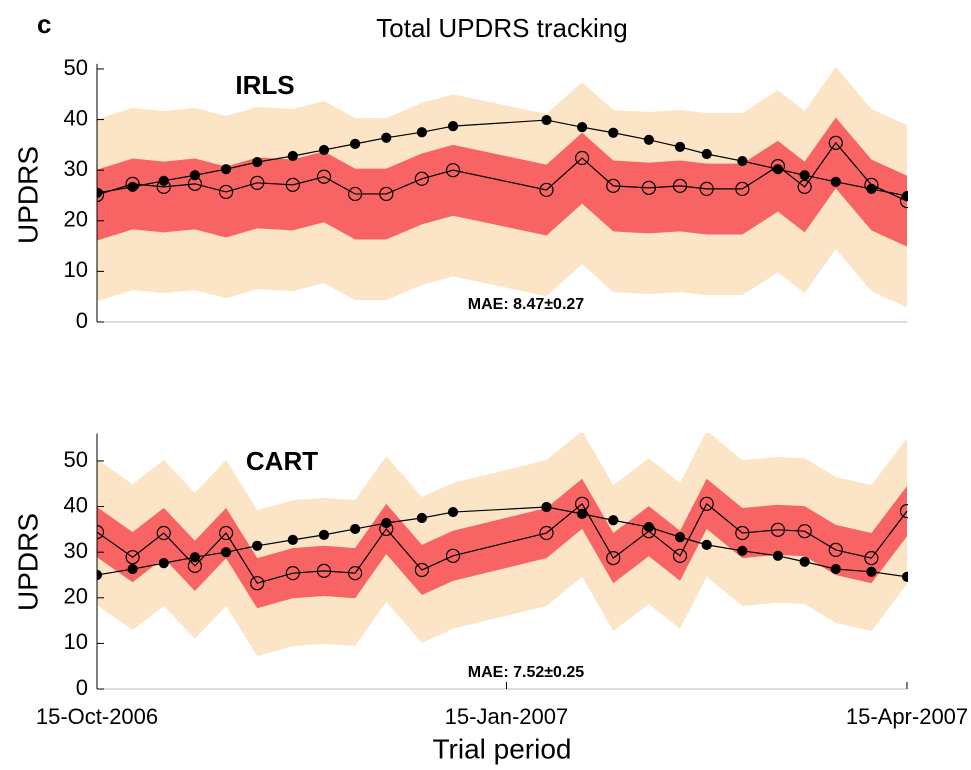 This screenshot has height=770, width=971. I want to click on method-label: IRLS, so click(264, 85).